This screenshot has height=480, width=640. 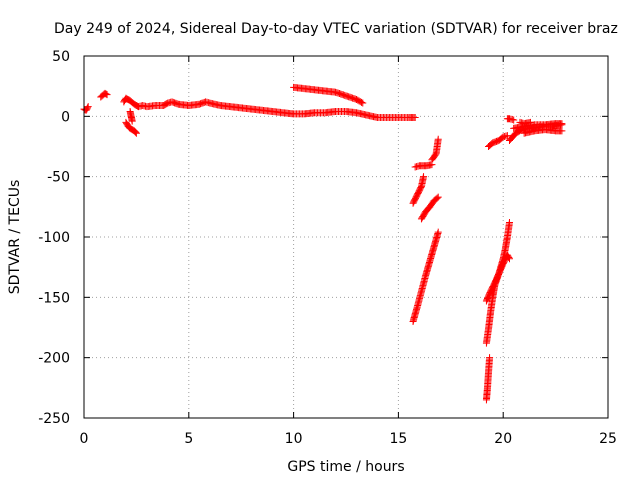 What do you see at coordinates (84, 439) in the screenshot?
I see `x-tick-label: 0` at bounding box center [84, 439].